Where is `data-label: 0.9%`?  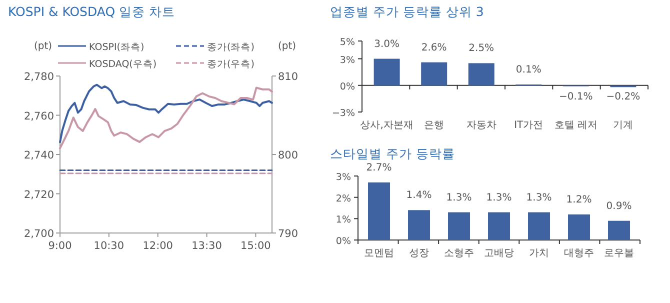
data-label: 0.9% is located at coordinates (619, 206).